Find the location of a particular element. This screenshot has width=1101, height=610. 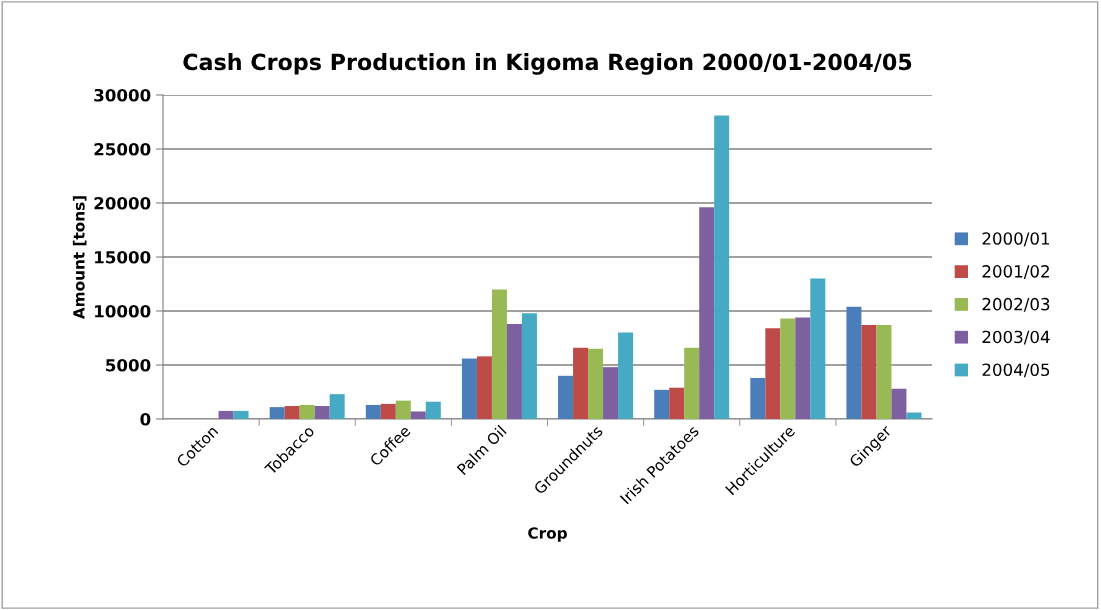

chart-title: Cash Crops Production in Kigoma Region 2000/01-2004/05 is located at coordinates (547, 64).